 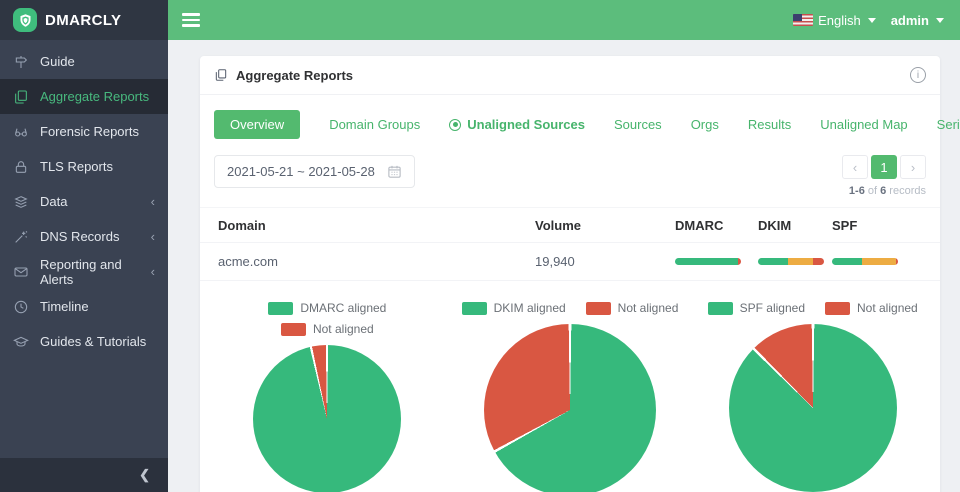 What do you see at coordinates (191, 20) in the screenshot?
I see `hamburger-menu-icon` at bounding box center [191, 20].